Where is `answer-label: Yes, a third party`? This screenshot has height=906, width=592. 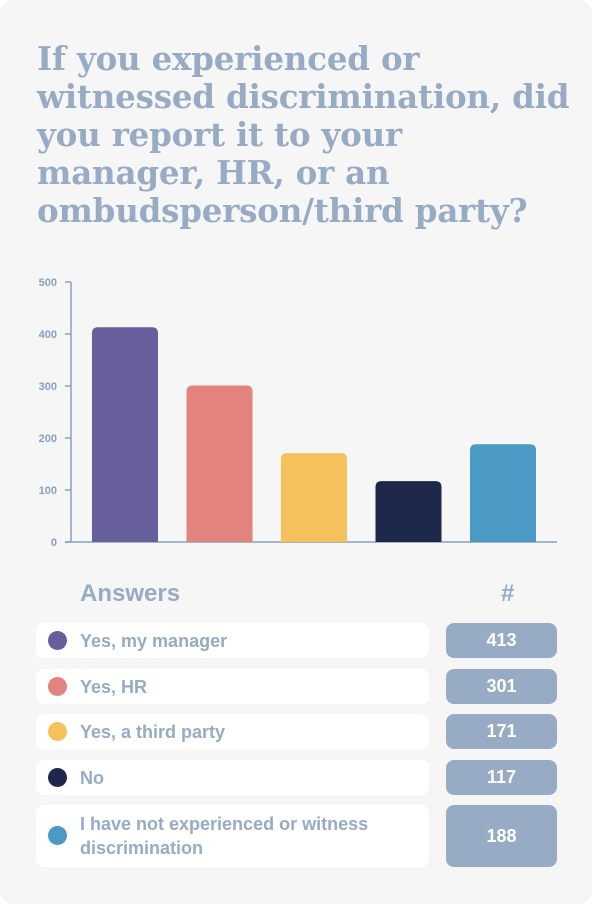
answer-label: Yes, a third party is located at coordinates (153, 732).